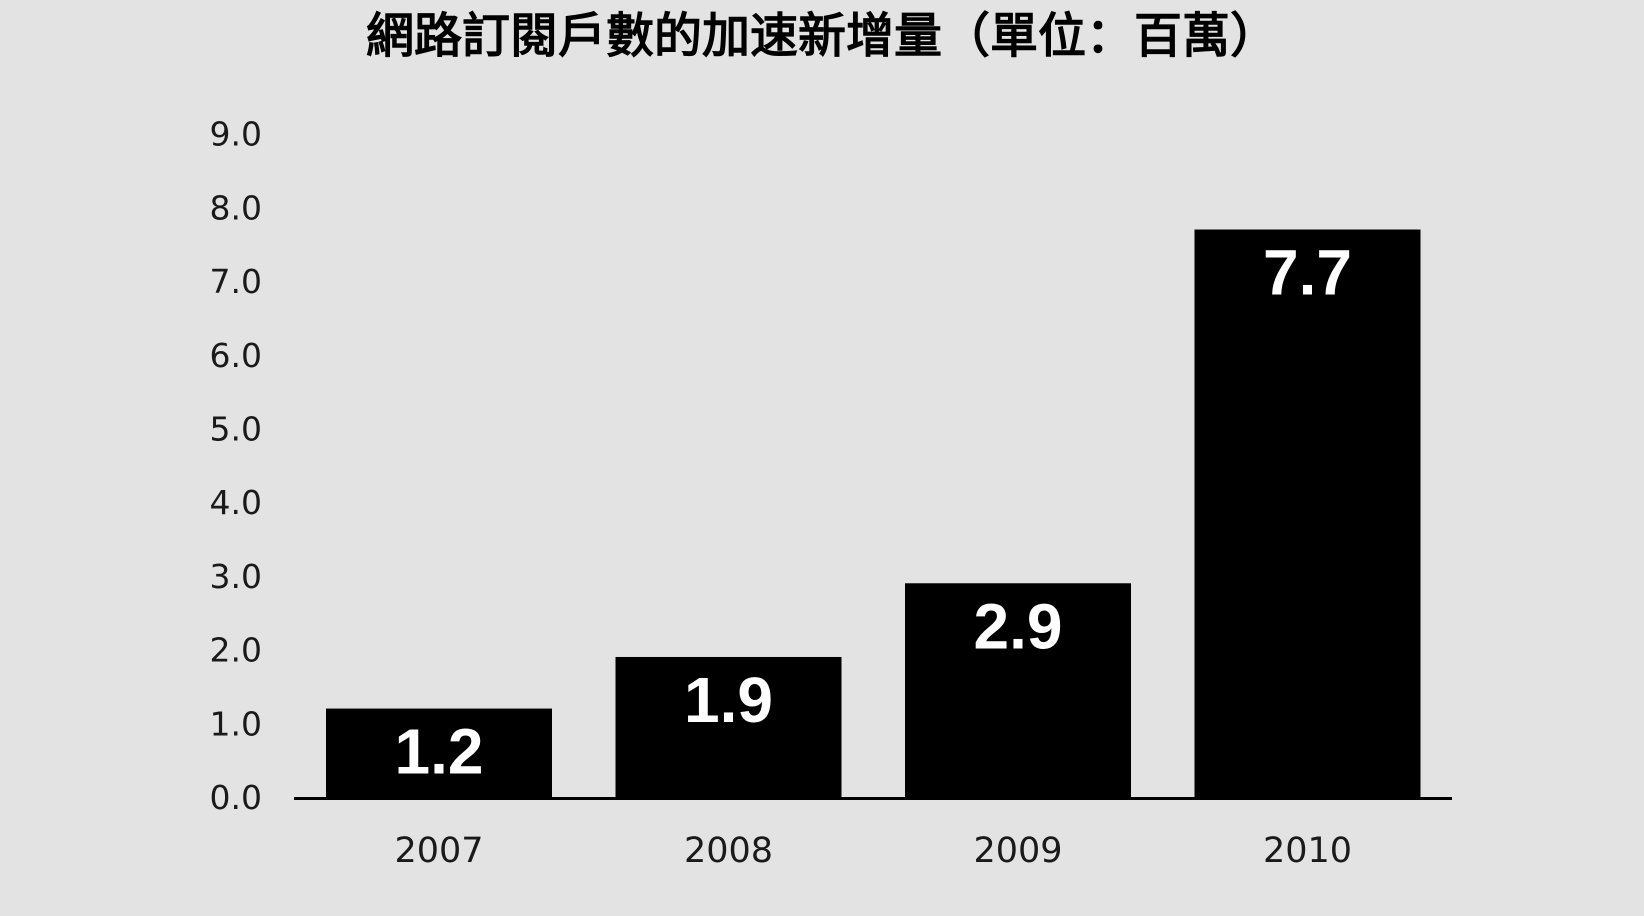  What do you see at coordinates (1307, 273) in the screenshot?
I see `bar-value-label: 7.7` at bounding box center [1307, 273].